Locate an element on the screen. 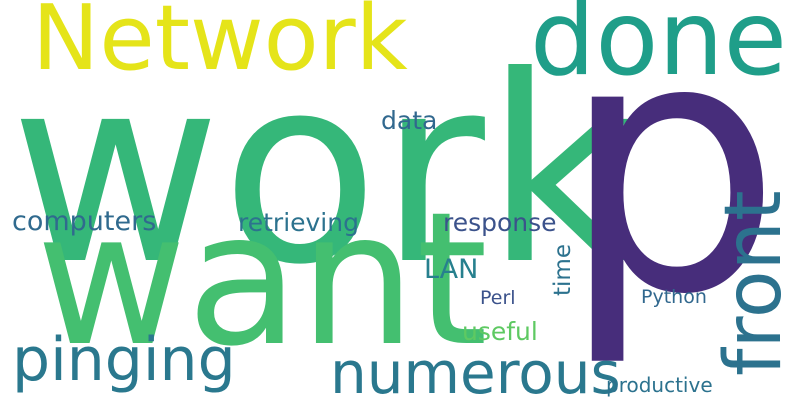 Image resolution: width=800 pixels, height=400 pixels. word-perl: Perl is located at coordinates (498, 298).